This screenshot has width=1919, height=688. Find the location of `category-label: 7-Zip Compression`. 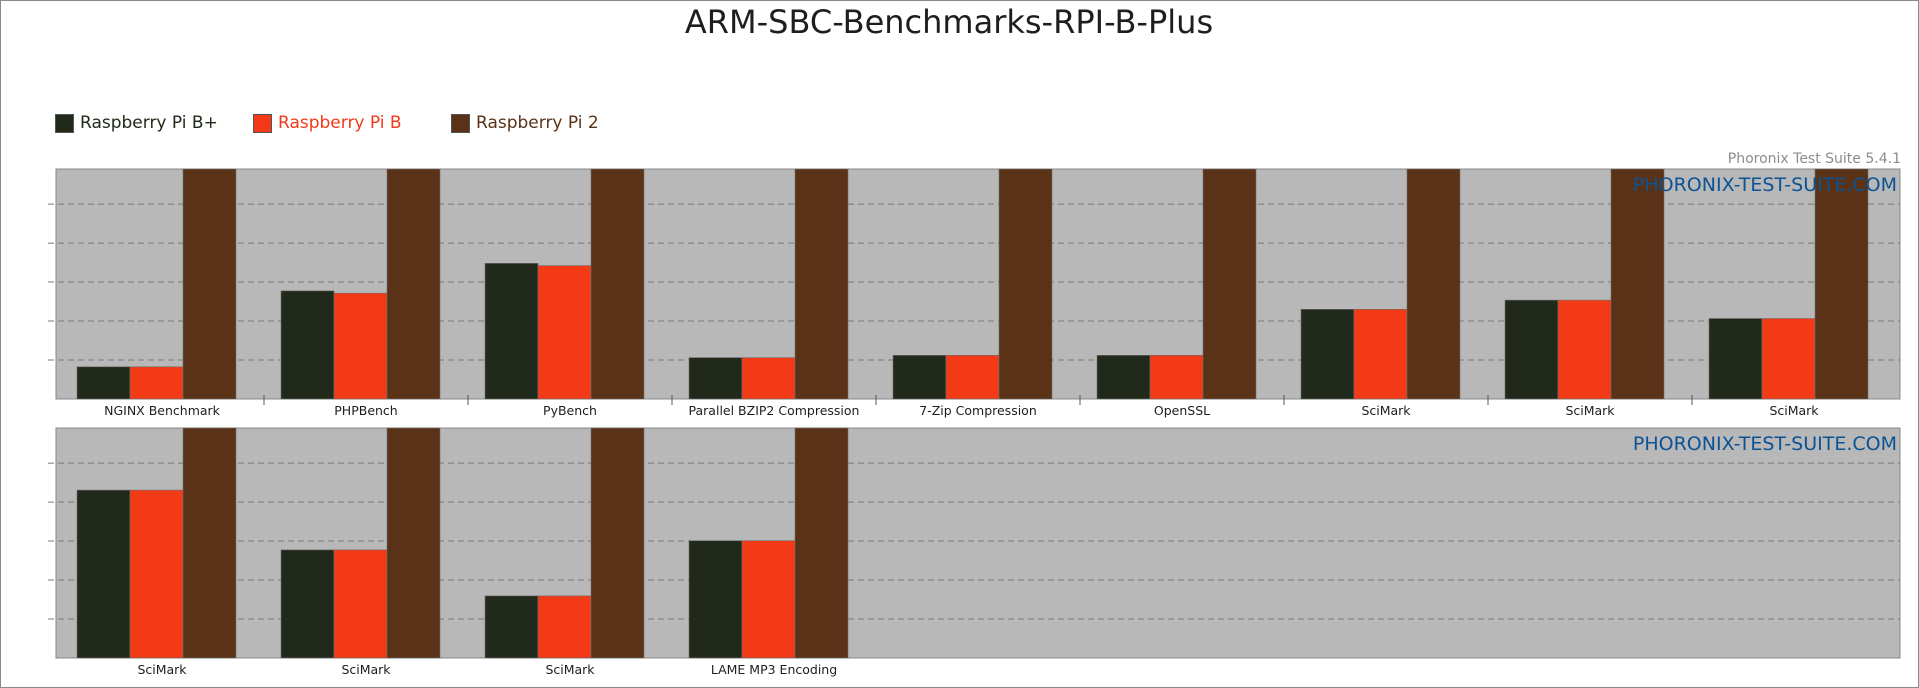

category-label: 7-Zip Compression is located at coordinates (978, 410).